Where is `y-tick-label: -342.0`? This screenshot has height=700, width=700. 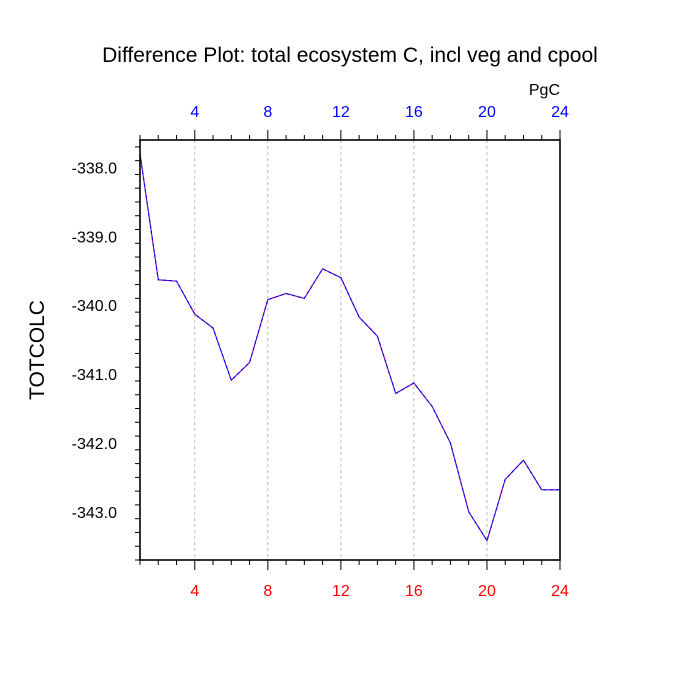 y-tick-label: -342.0 is located at coordinates (94, 444).